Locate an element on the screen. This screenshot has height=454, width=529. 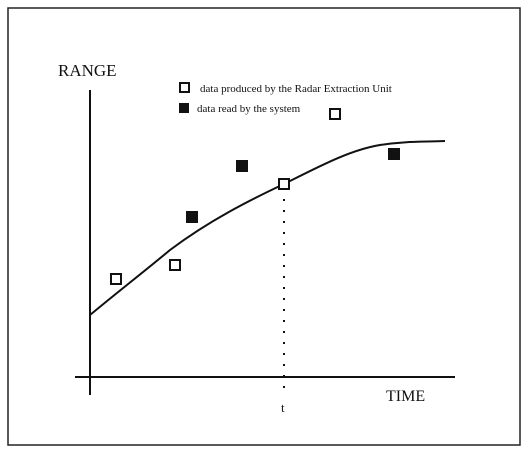
legend-filled-symbol is located at coordinates (184, 108).